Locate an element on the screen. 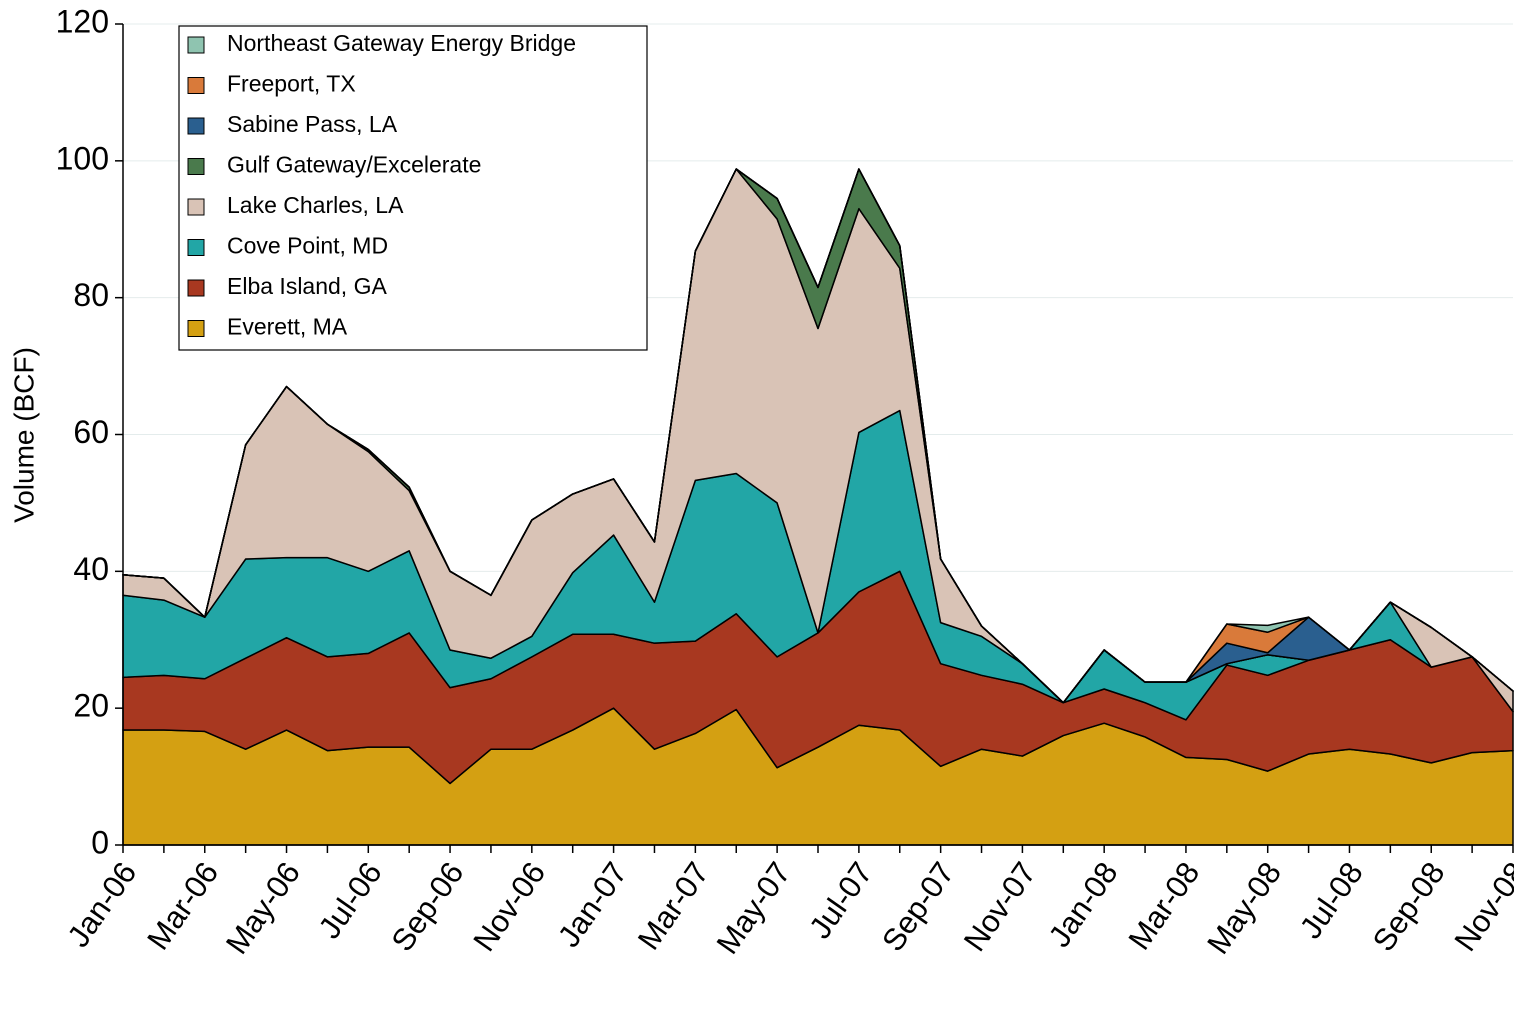 This screenshot has height=1015, width=1514. x-tick-label: Mar-08 is located at coordinates (1163, 906).